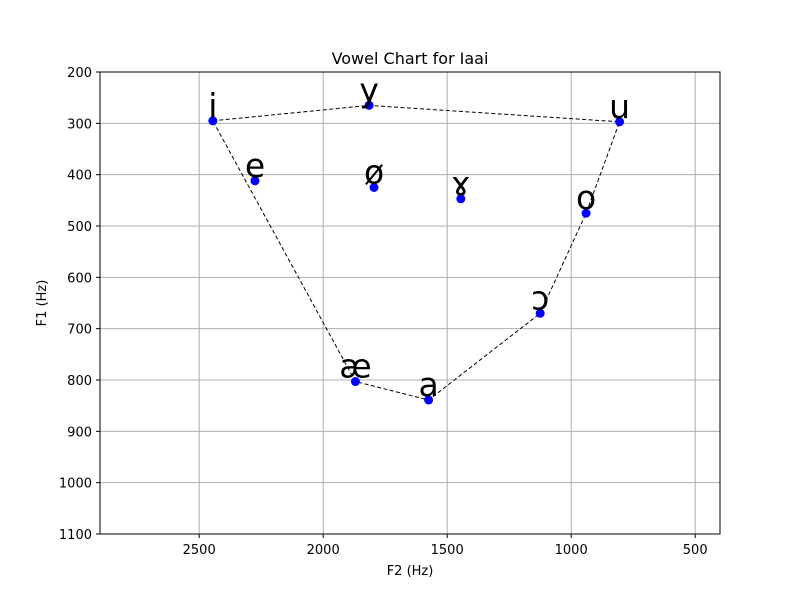 The image size is (800, 600). I want to click on vowel-label: u, so click(619, 106).